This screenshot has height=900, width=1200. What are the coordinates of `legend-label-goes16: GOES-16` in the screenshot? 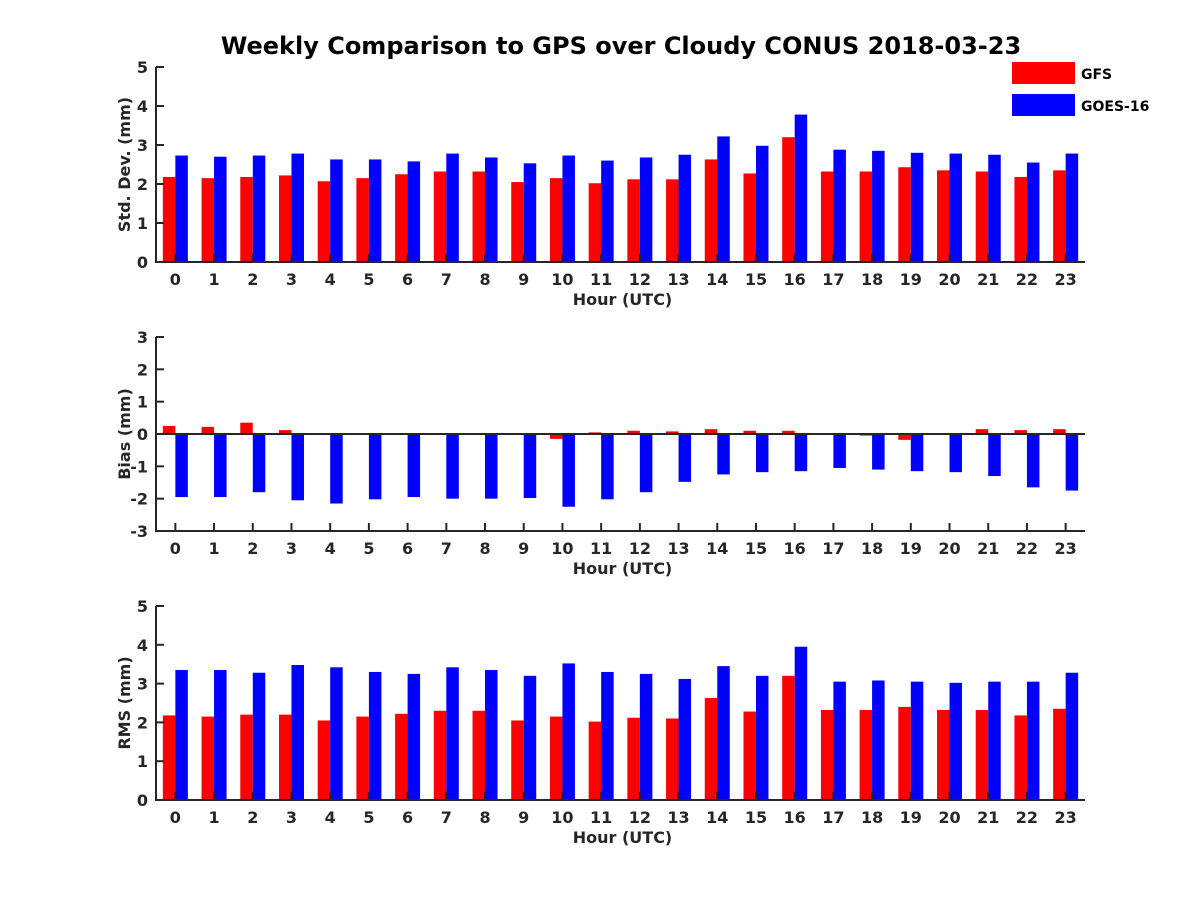 It's located at (1115, 107).